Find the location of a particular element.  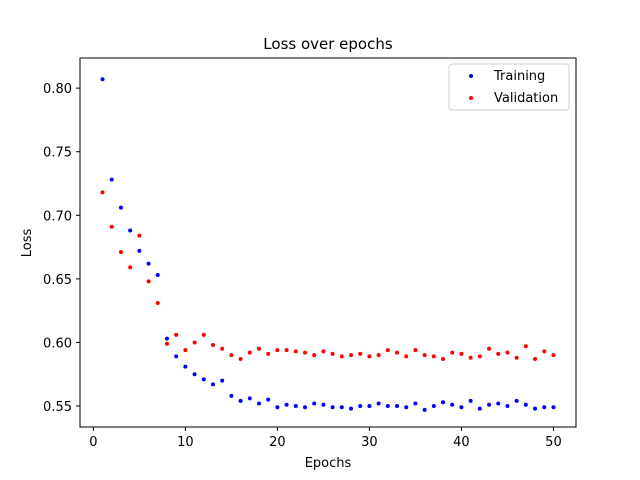

x-tick-label: 10 is located at coordinates (185, 442).